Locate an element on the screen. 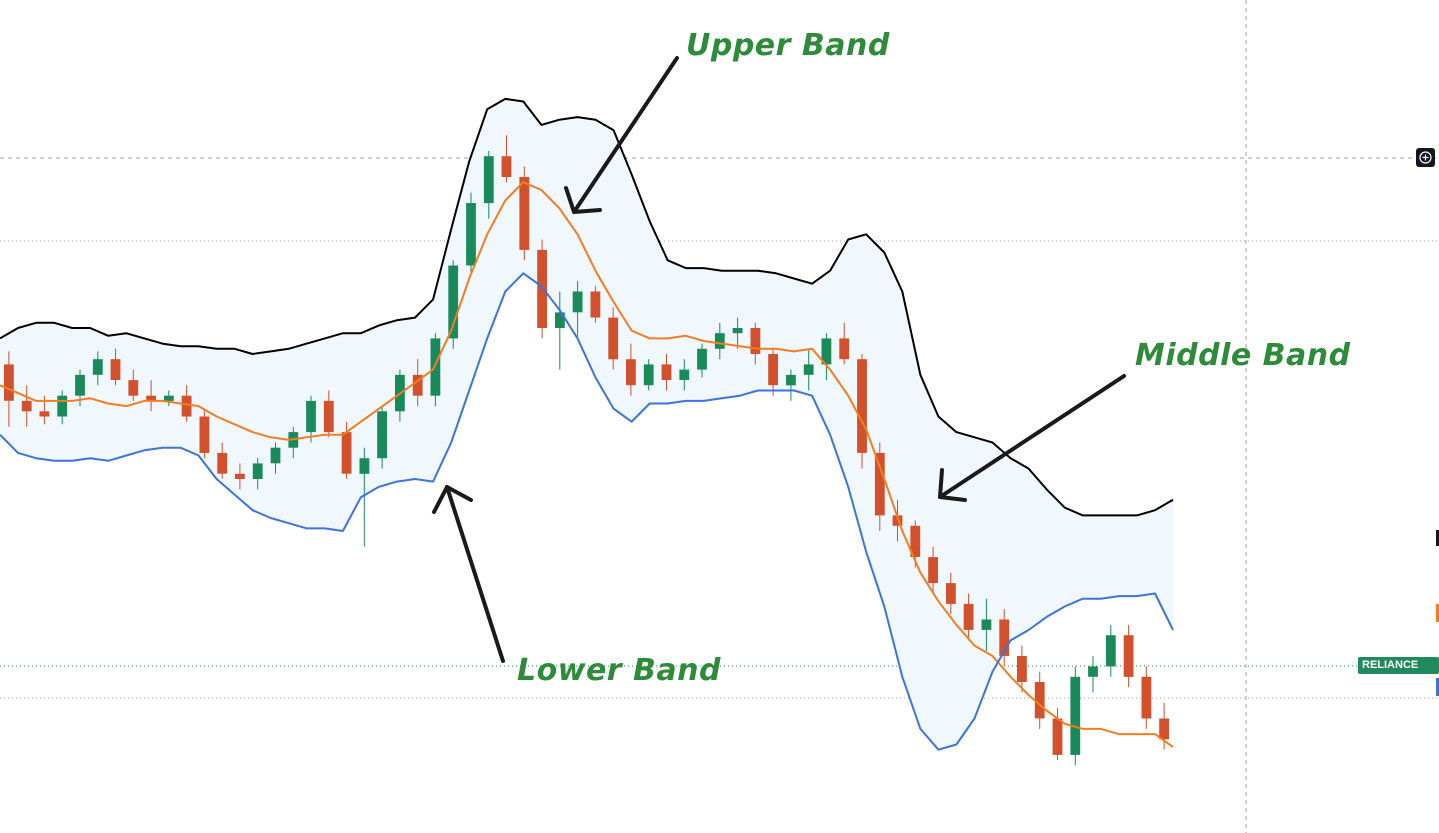 The height and width of the screenshot is (833, 1439). upper-band-arrow is located at coordinates (621, 135).